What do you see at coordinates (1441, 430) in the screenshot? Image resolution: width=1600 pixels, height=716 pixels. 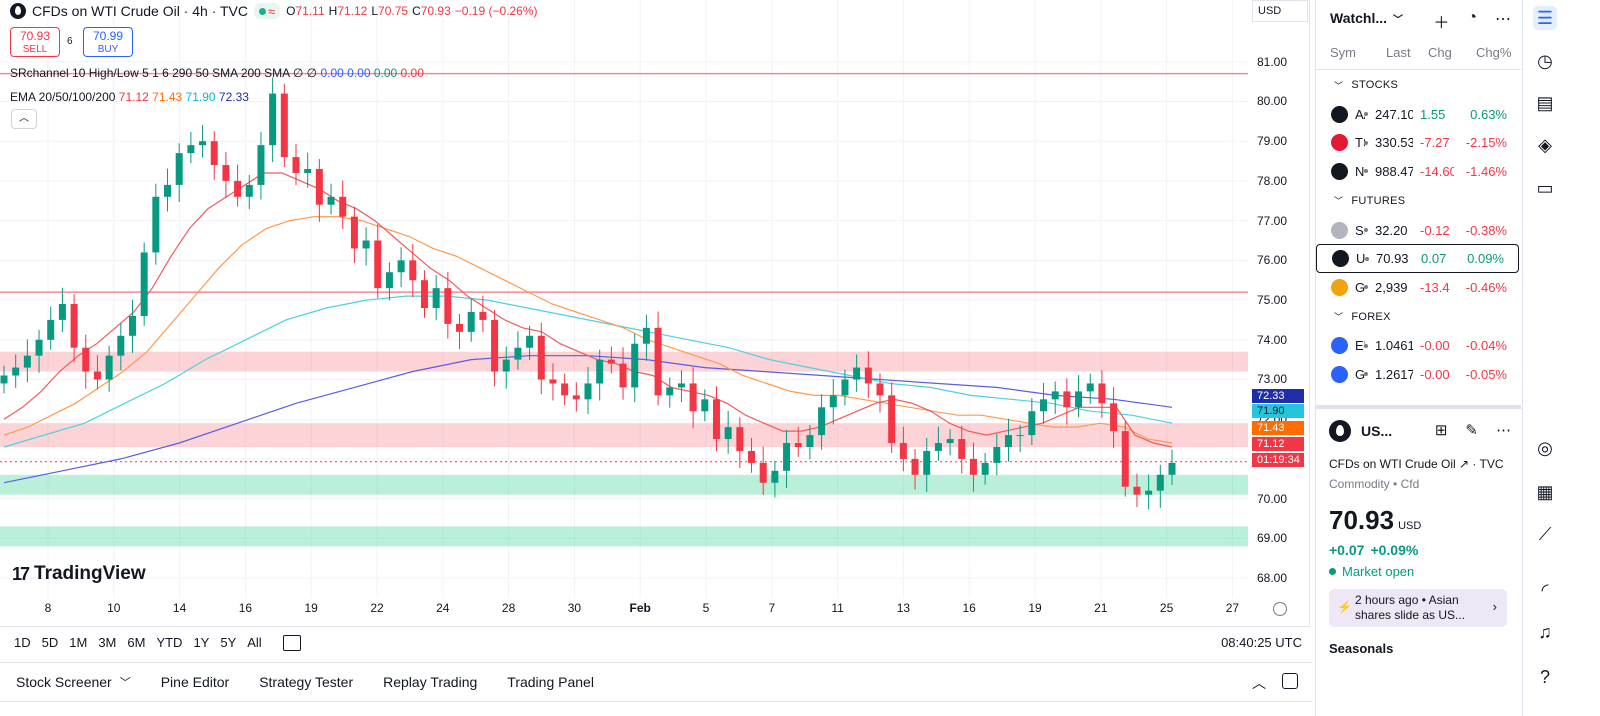 I see `grid-icon: ⊞` at bounding box center [1441, 430].